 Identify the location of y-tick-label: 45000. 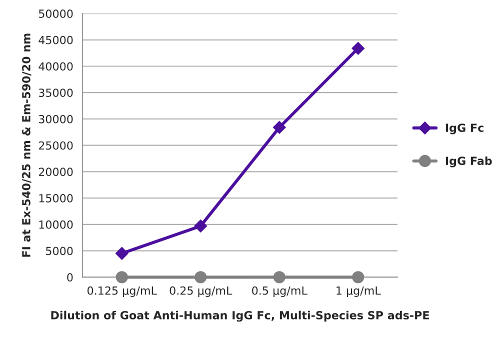
(55, 40).